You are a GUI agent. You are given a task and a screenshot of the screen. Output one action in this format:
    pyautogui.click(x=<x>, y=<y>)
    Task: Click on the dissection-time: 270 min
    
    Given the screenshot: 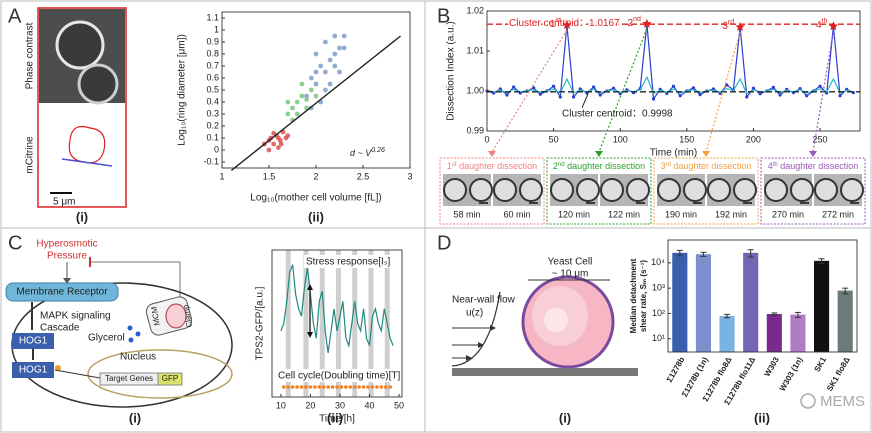 What is the action you would take?
    pyautogui.click(x=788, y=214)
    